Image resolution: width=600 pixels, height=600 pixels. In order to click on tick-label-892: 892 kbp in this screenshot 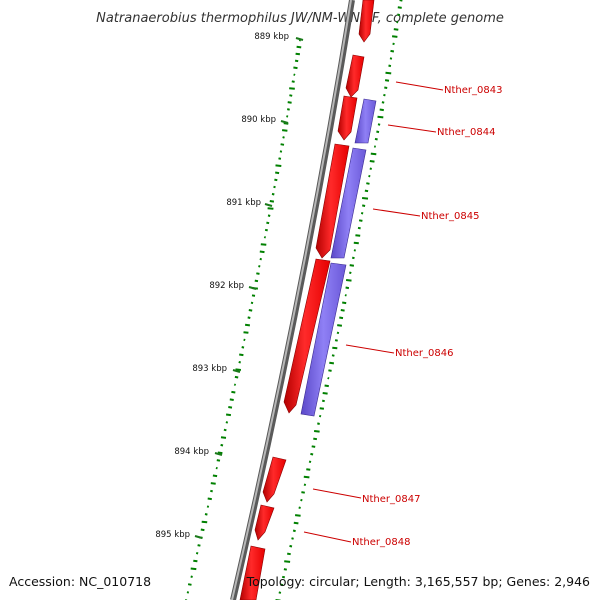, I will do `click(226, 286)`.